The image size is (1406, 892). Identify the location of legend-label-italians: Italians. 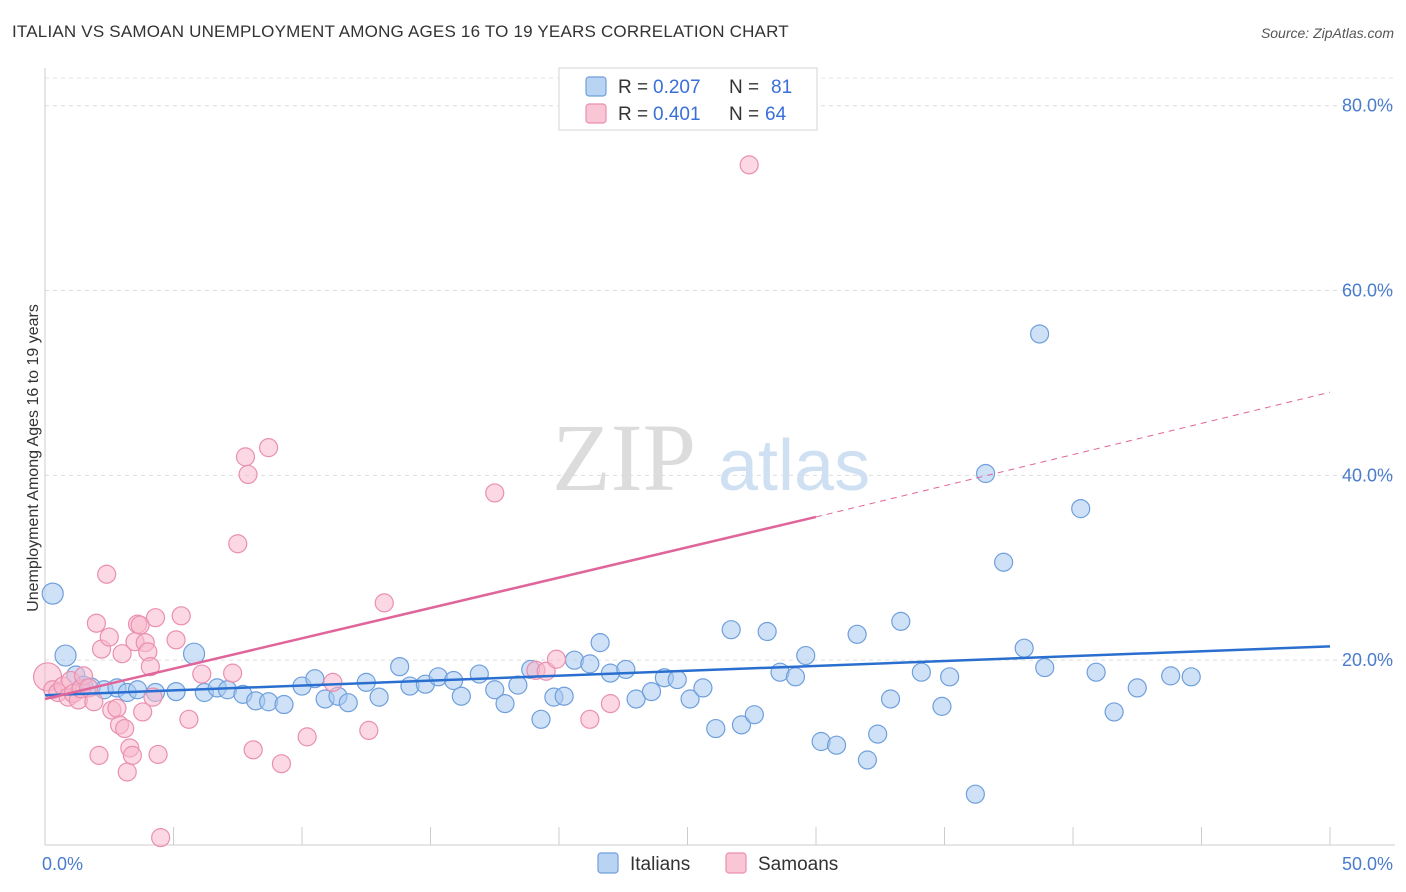
(660, 864).